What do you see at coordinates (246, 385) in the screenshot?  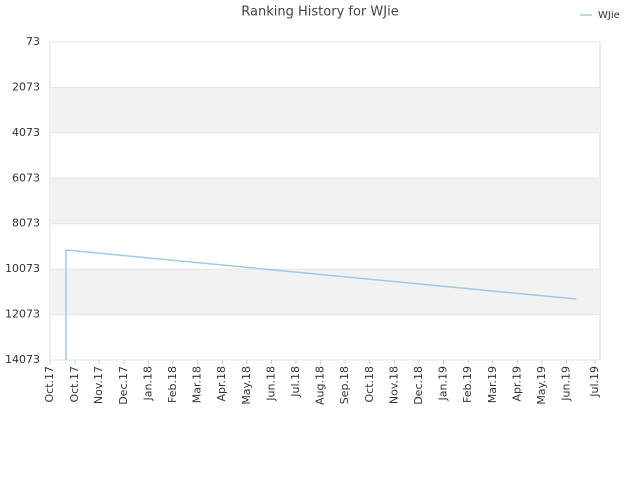 I see `x-tick-label: May.18` at bounding box center [246, 385].